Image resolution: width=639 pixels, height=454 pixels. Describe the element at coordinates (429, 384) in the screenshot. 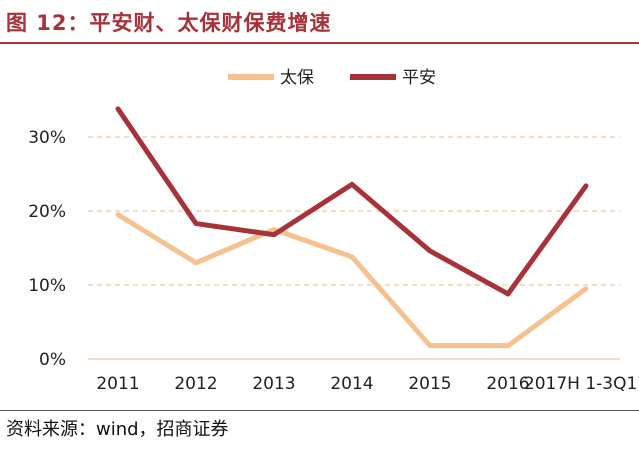

I see `x-tick-label: 2015` at that location.